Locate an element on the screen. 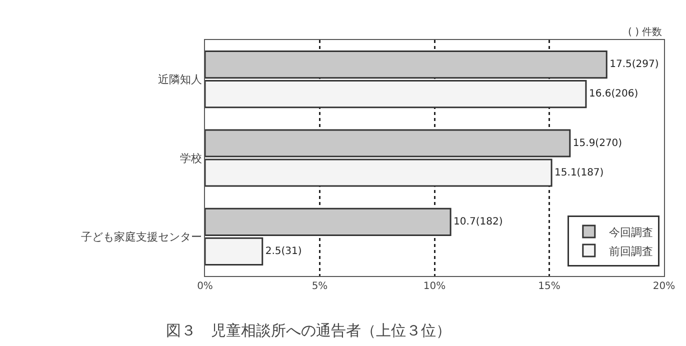 The height and width of the screenshot is (346, 686). data-label: 15.1(187) is located at coordinates (579, 172).